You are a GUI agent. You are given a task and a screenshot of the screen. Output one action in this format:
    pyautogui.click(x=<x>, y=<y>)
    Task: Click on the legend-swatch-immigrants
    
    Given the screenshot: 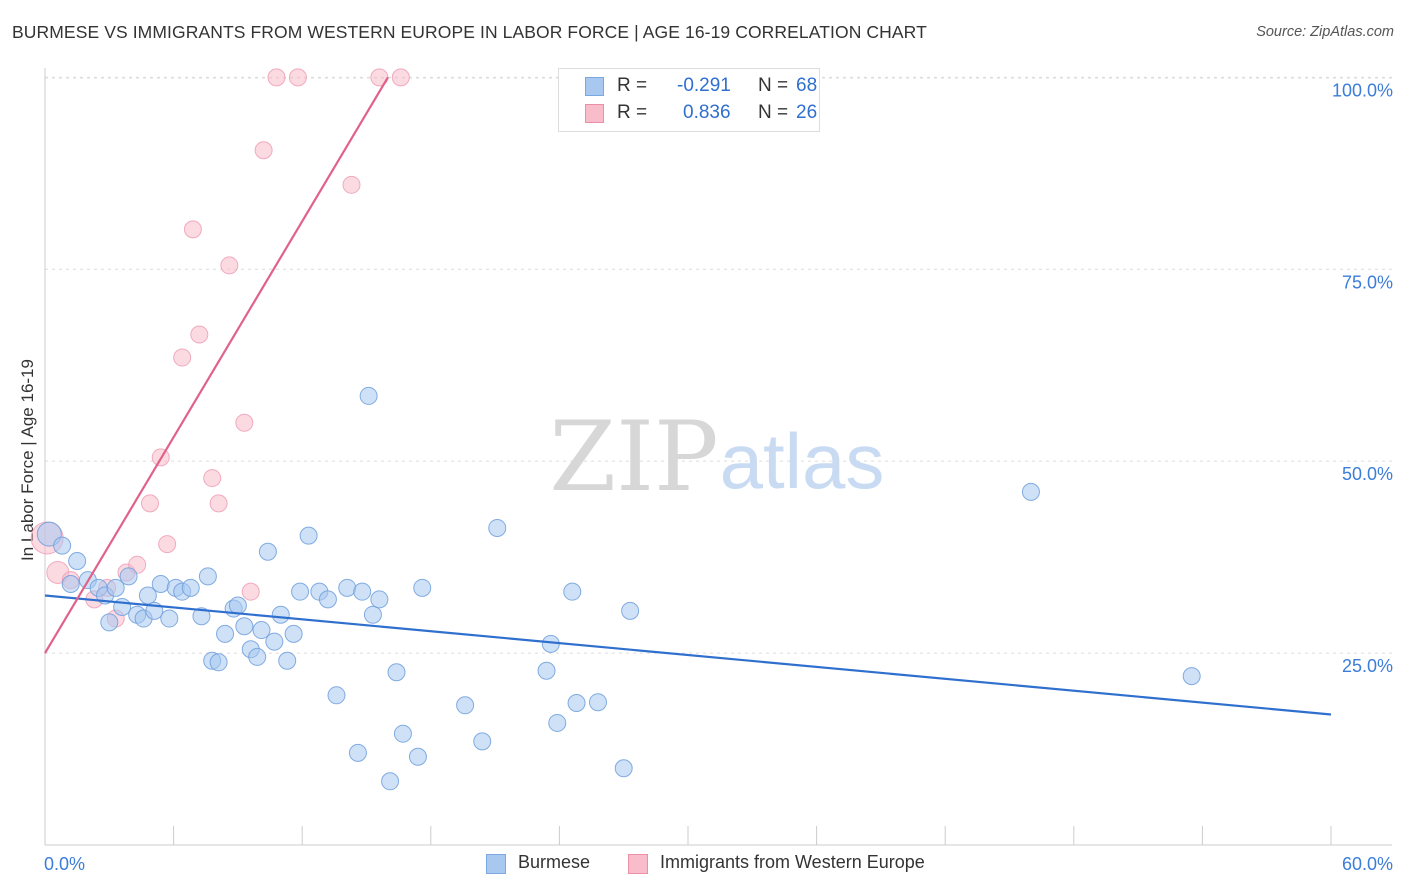 What is the action you would take?
    pyautogui.click(x=594, y=113)
    